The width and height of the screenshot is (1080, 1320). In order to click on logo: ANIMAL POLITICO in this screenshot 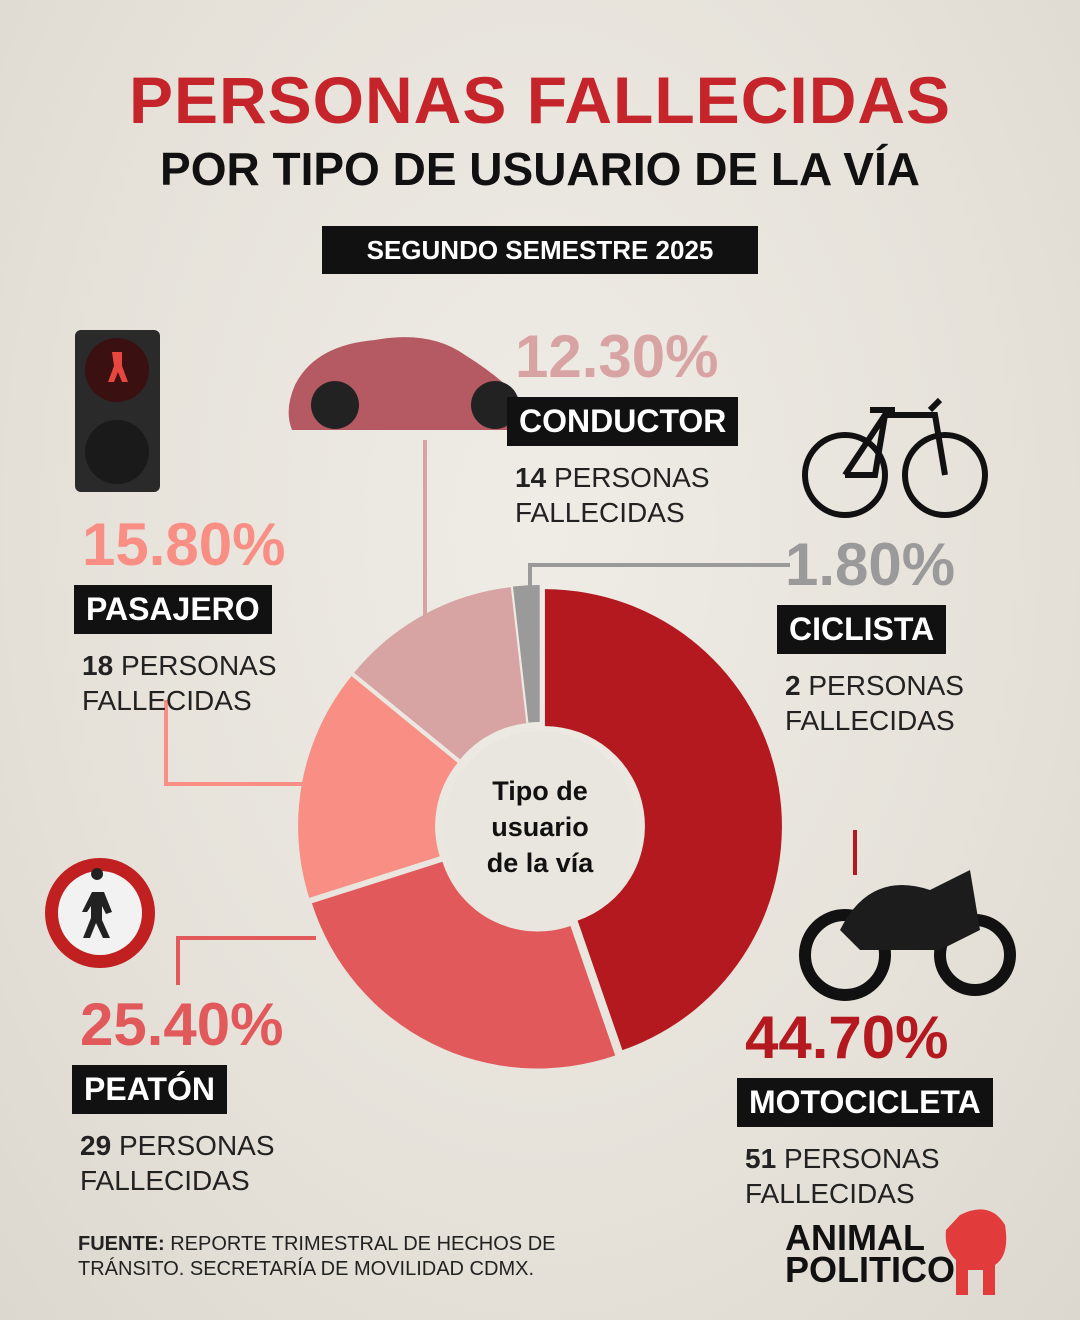, I will do `click(870, 1253)`.